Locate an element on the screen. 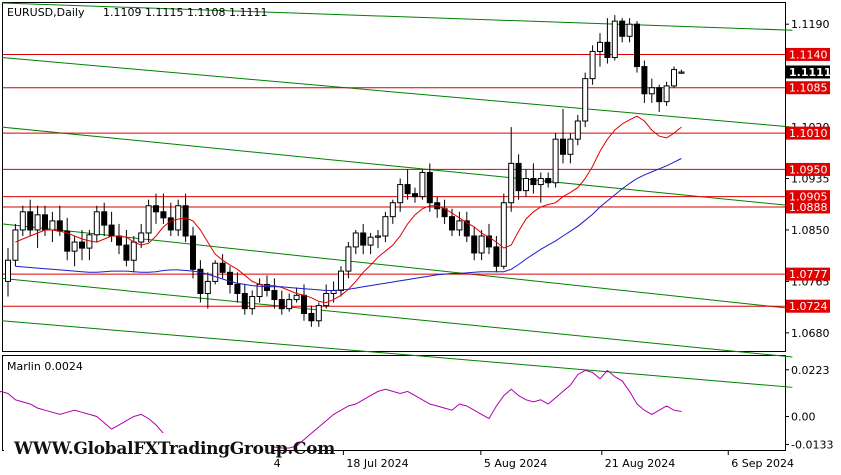  level-price-box: 1.1085 is located at coordinates (808, 88).